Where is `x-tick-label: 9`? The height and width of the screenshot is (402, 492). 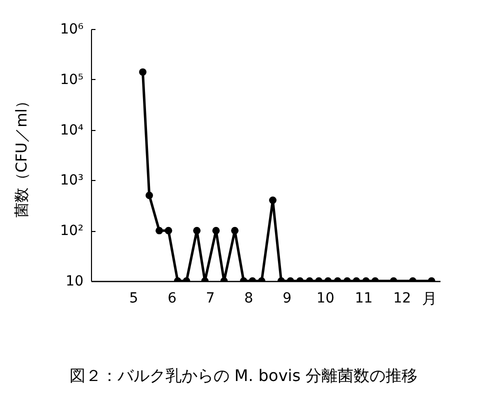
x-tick-label: 9 is located at coordinates (287, 298).